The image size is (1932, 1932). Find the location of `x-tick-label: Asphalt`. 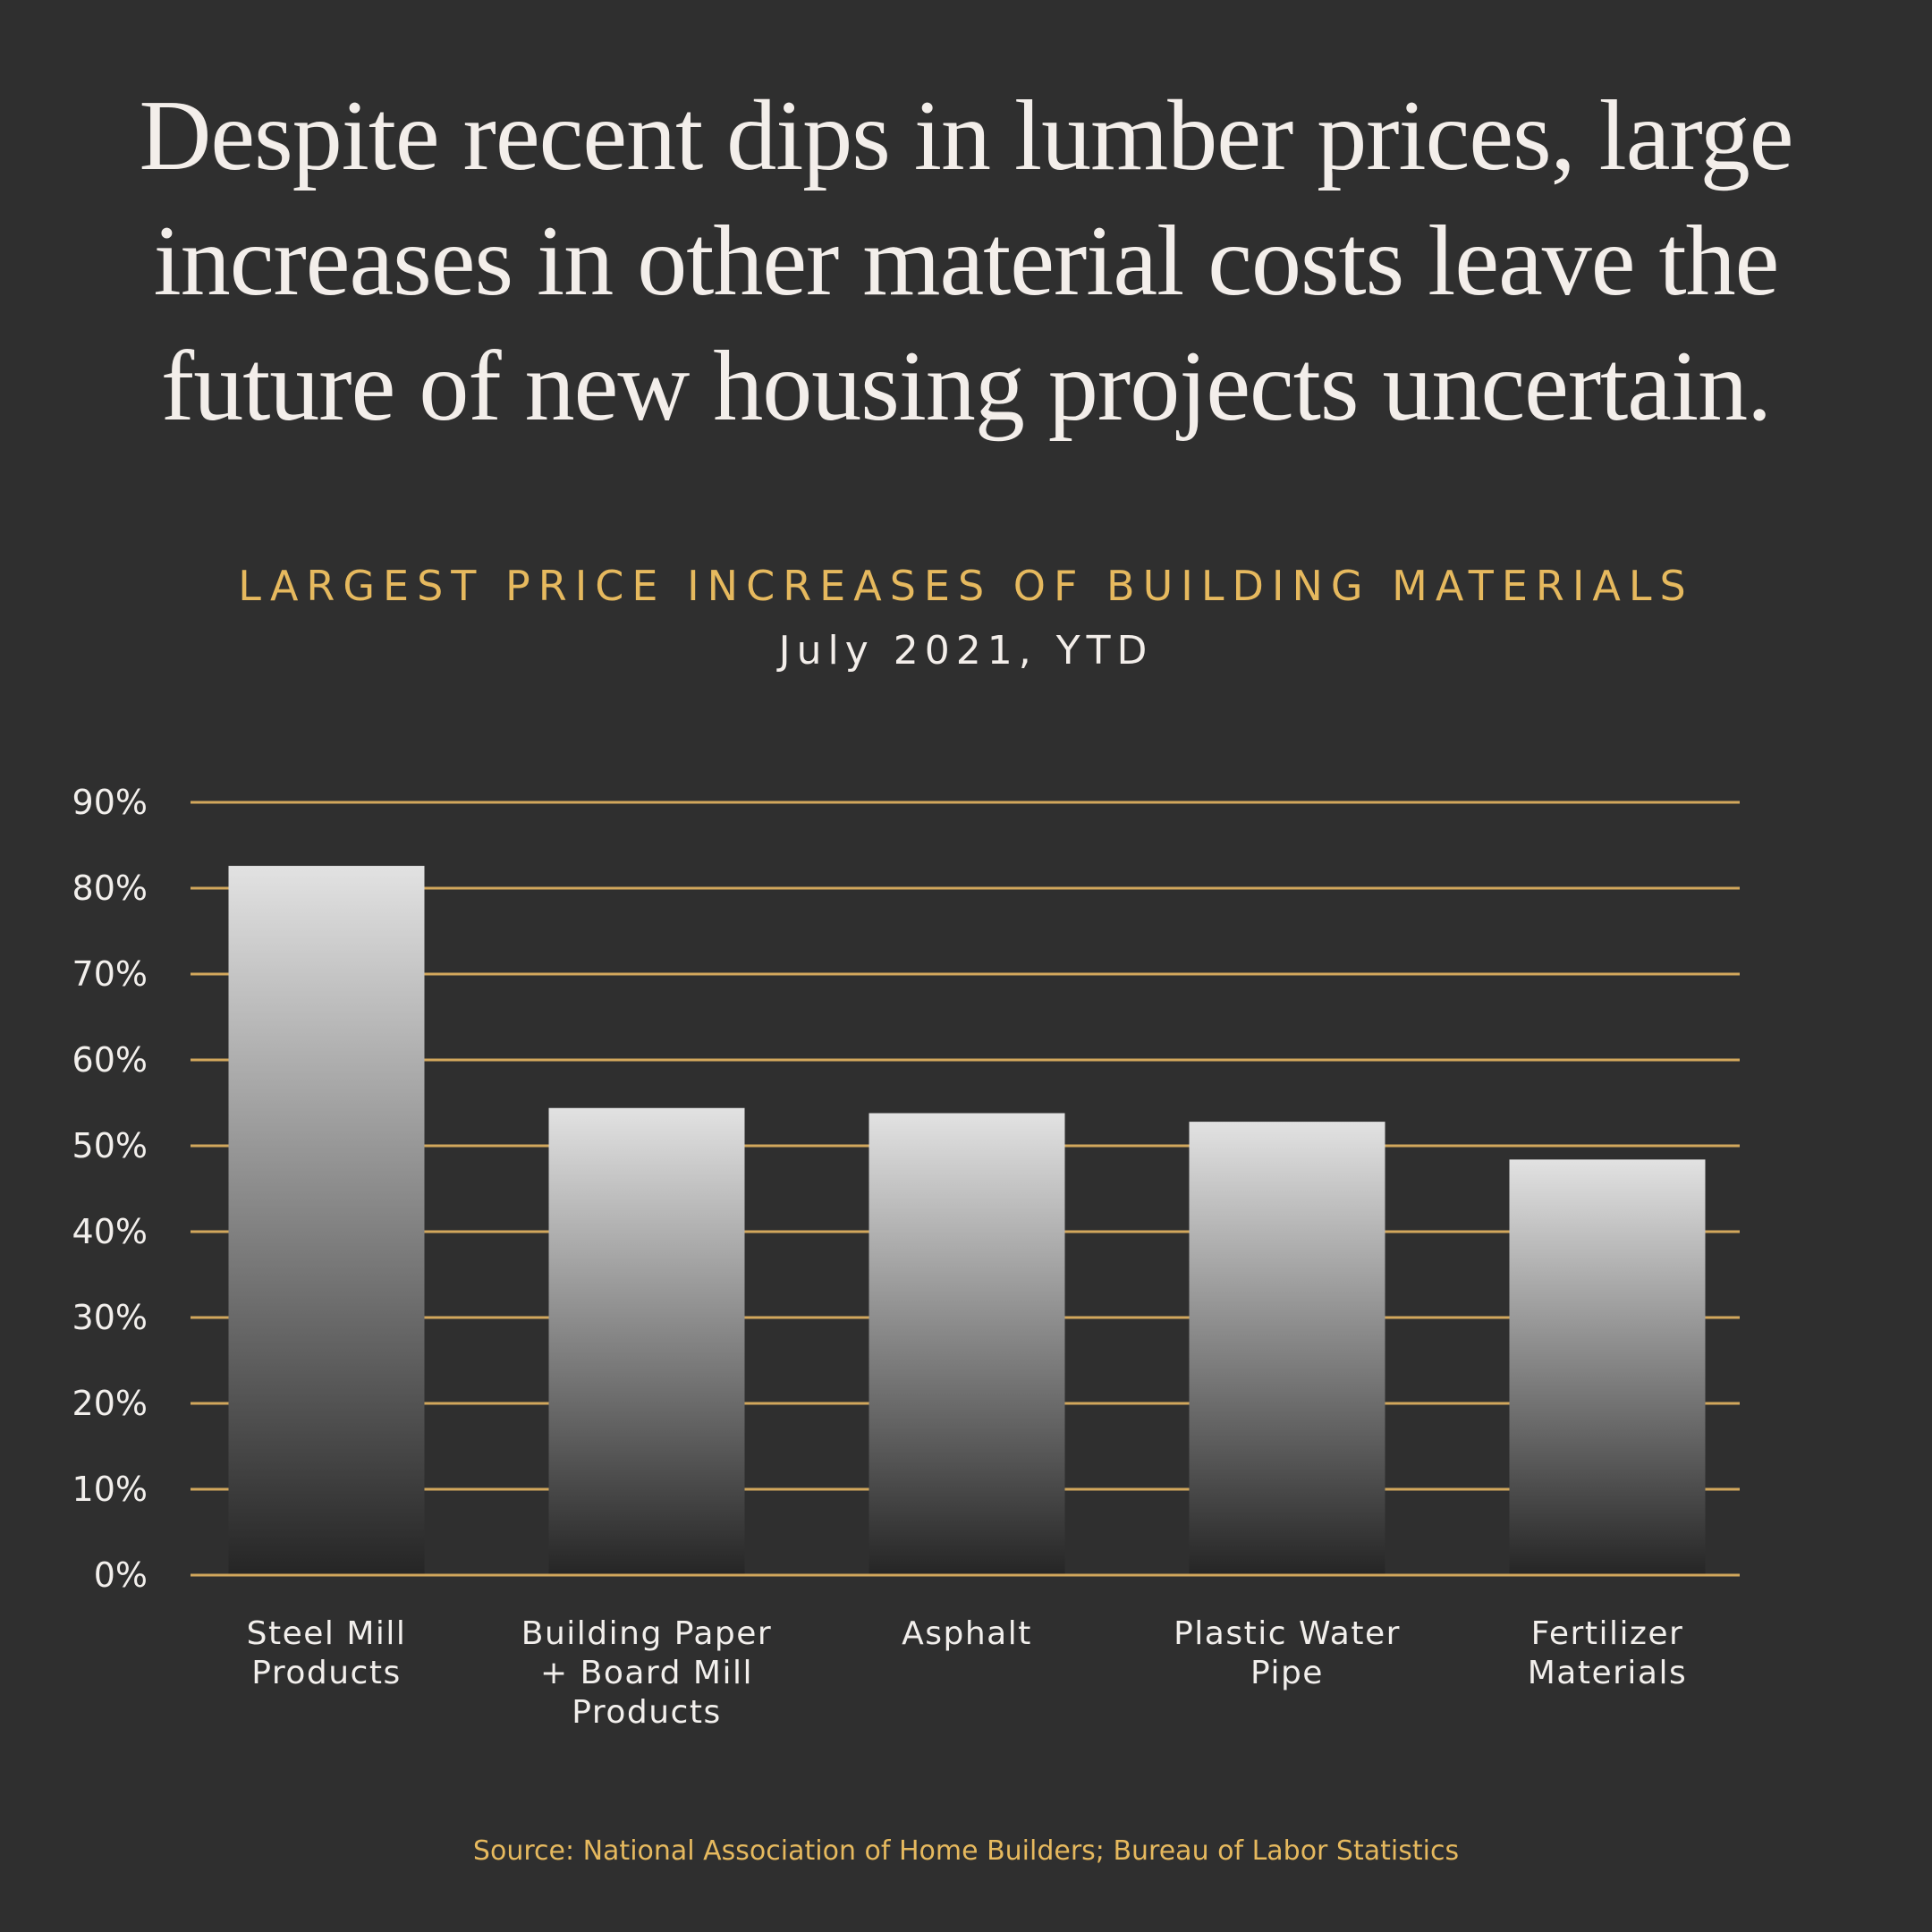

x-tick-label: Asphalt is located at coordinates (967, 1633).